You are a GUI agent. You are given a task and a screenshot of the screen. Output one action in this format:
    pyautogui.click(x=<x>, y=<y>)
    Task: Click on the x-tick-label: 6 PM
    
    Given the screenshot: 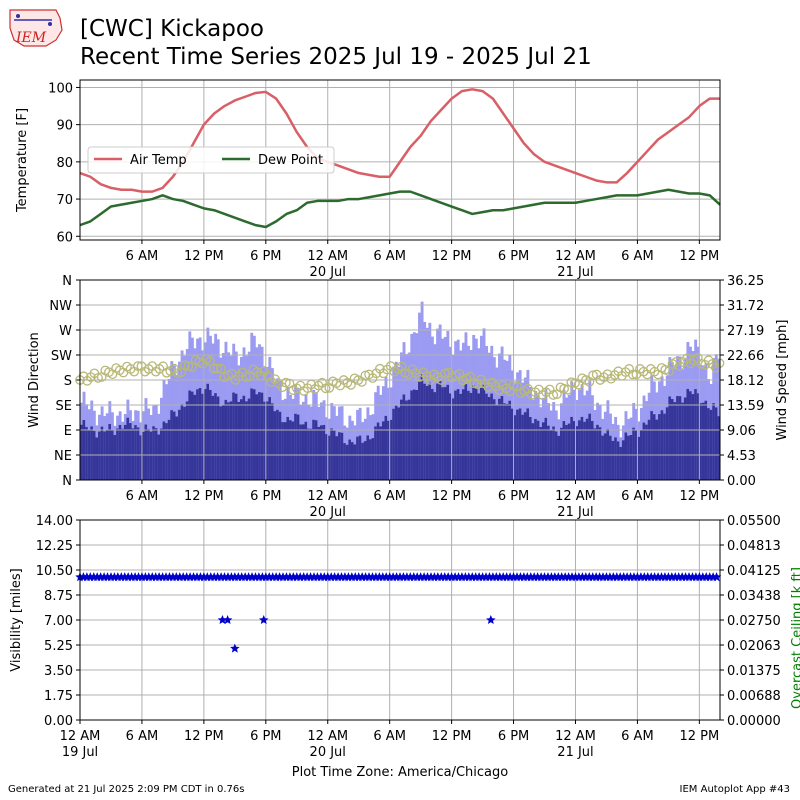 What is the action you would take?
    pyautogui.click(x=513, y=496)
    